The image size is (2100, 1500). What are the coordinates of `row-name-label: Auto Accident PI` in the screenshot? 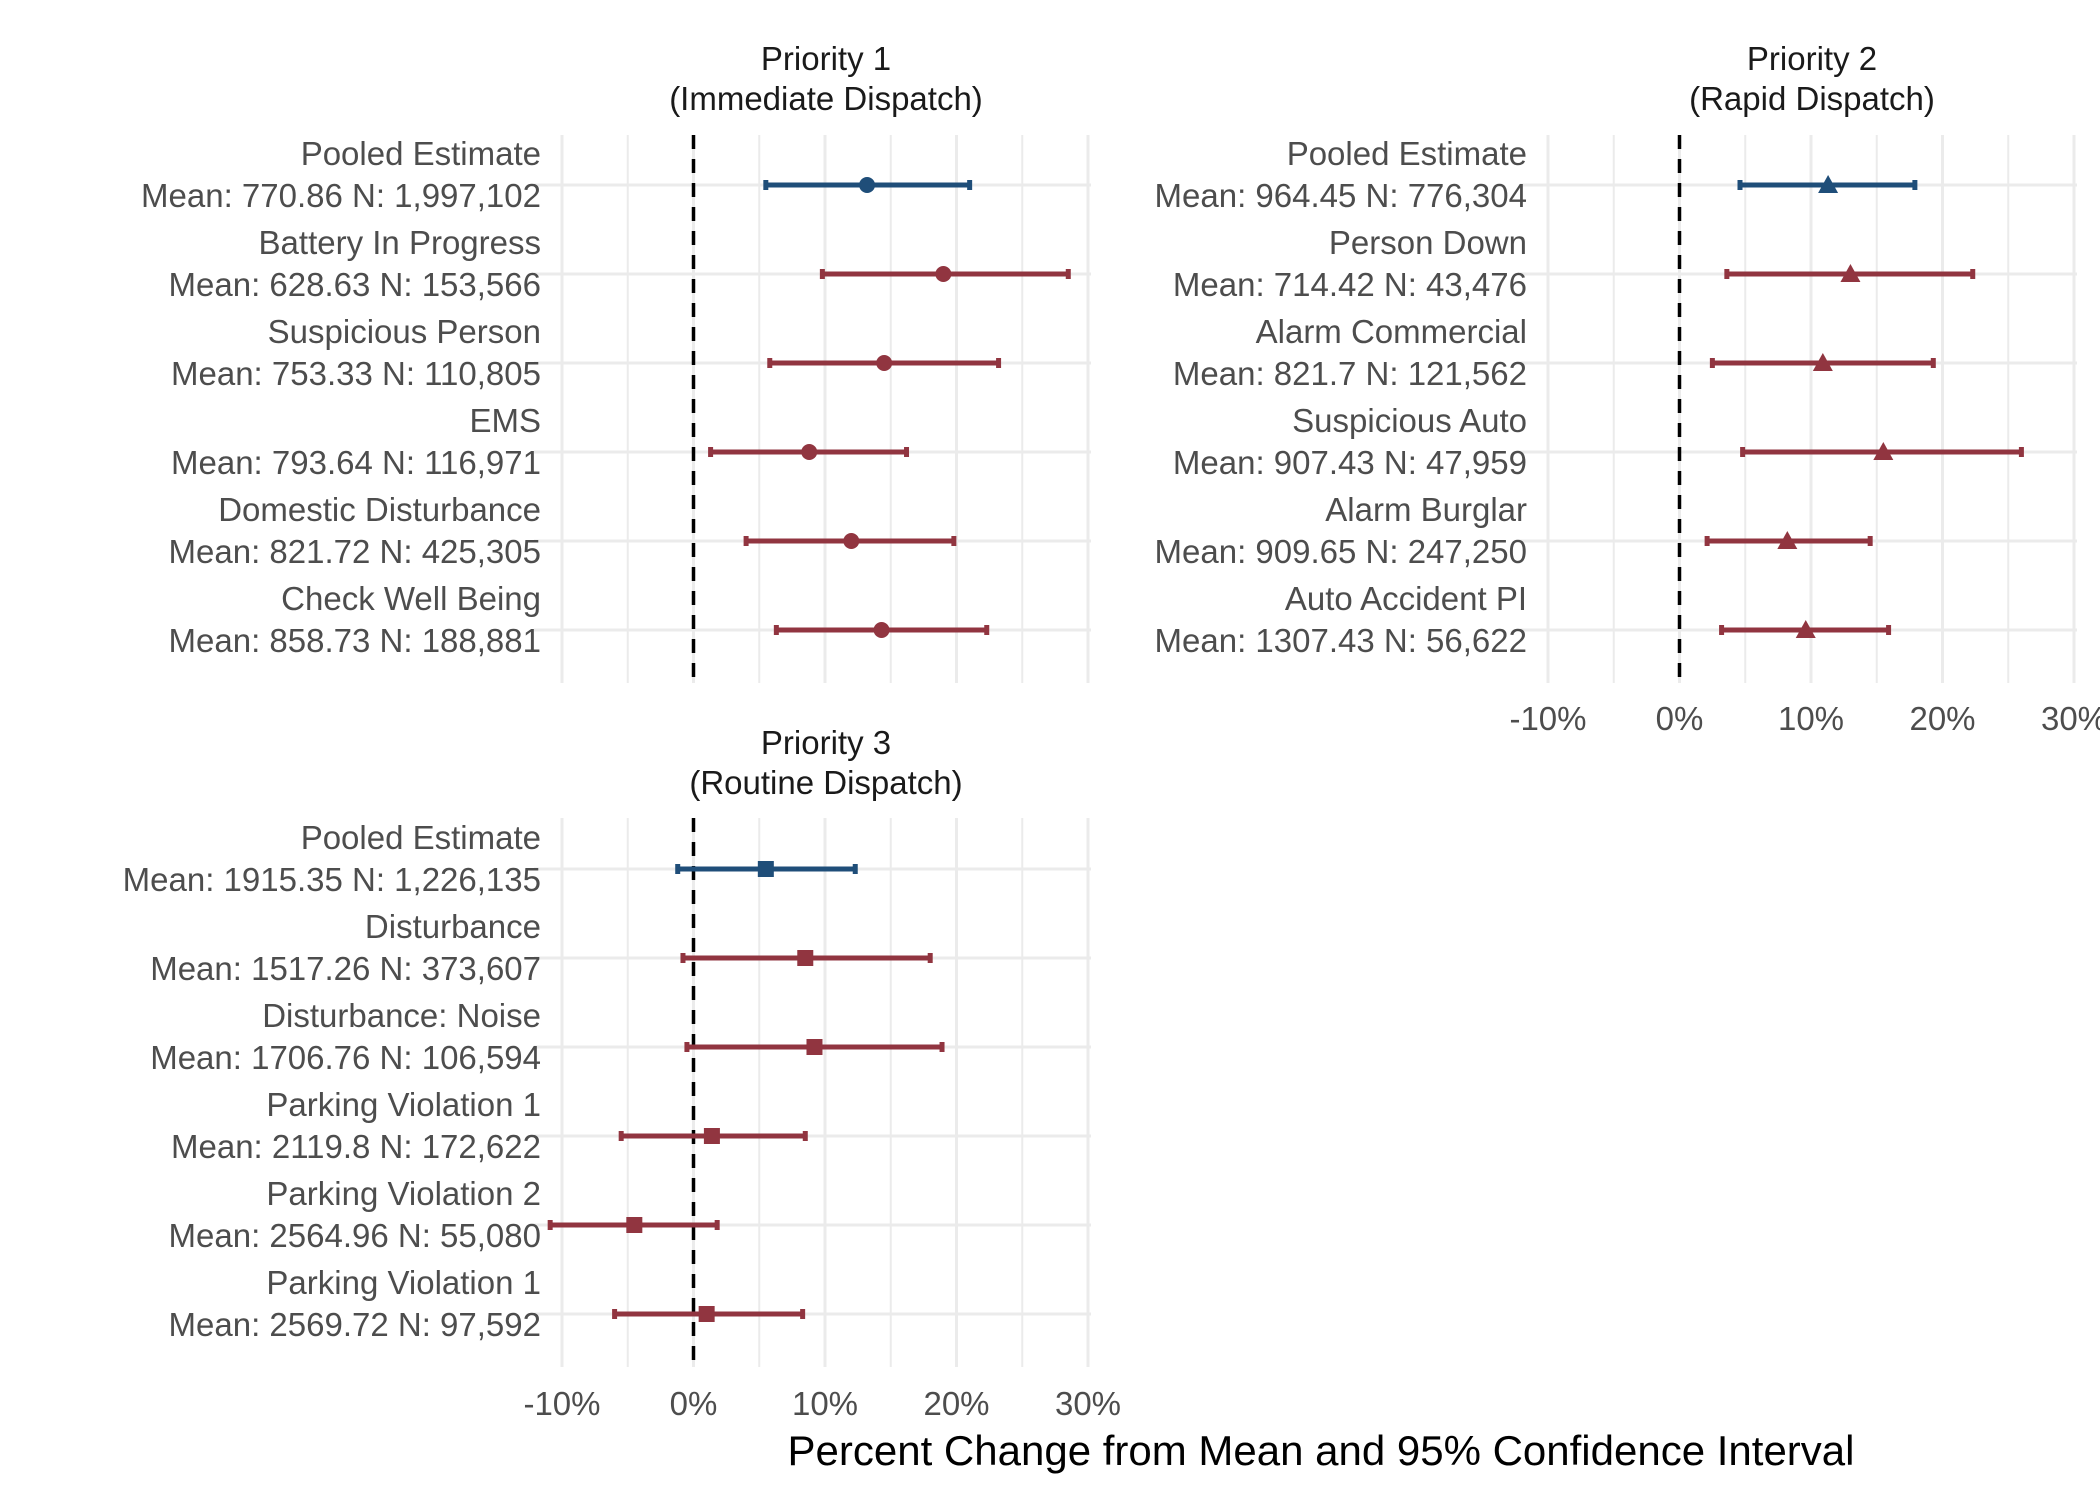 It's located at (1406, 598).